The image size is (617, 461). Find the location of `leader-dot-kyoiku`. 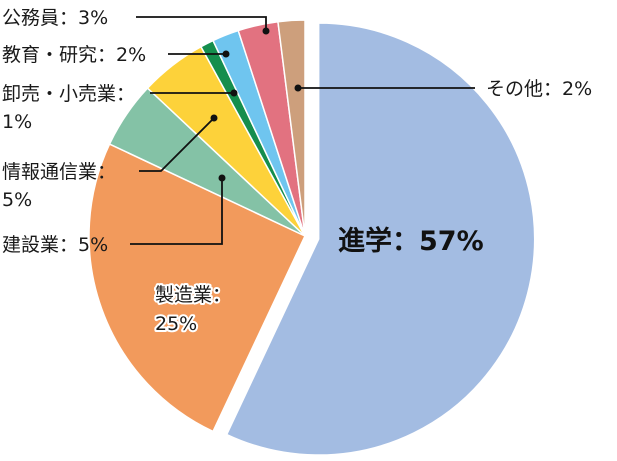

leader-dot-kyoiku is located at coordinates (226, 54).